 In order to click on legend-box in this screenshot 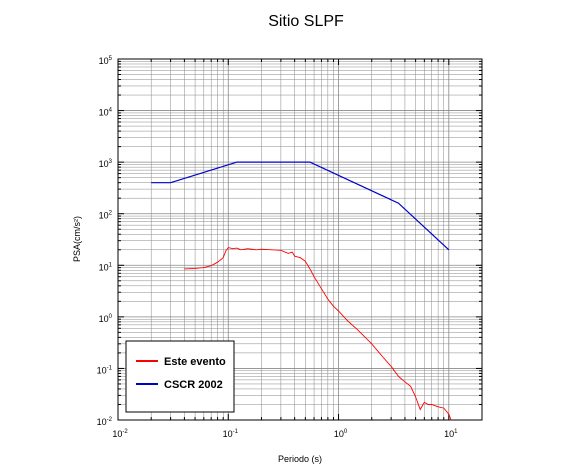, I will do `click(180, 376)`.